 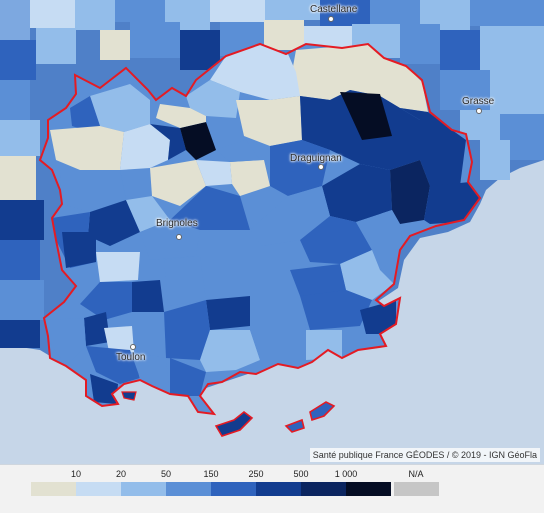 I want to click on map-legend: 10 20 50 150 250 500 1 000 N/A, so click(x=272, y=488).